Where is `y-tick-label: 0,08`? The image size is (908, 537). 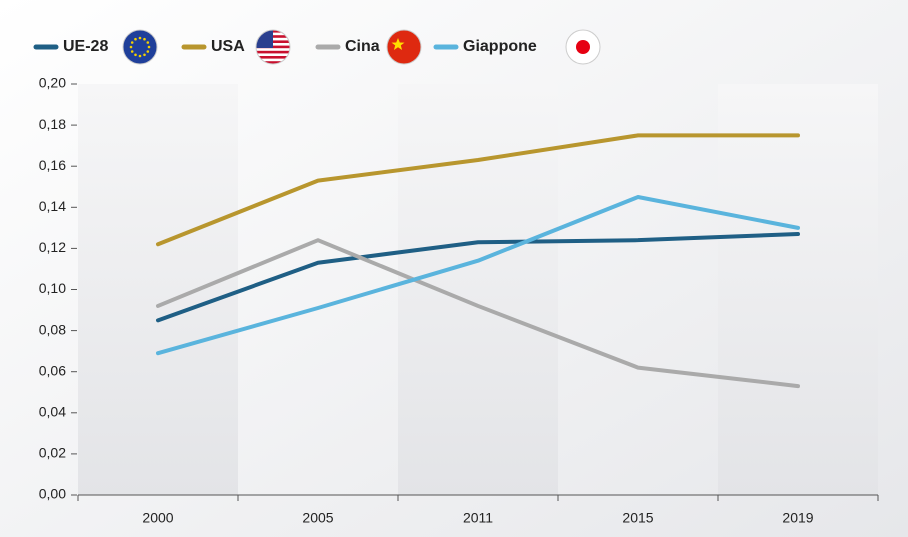 y-tick-label: 0,08 is located at coordinates (52, 329).